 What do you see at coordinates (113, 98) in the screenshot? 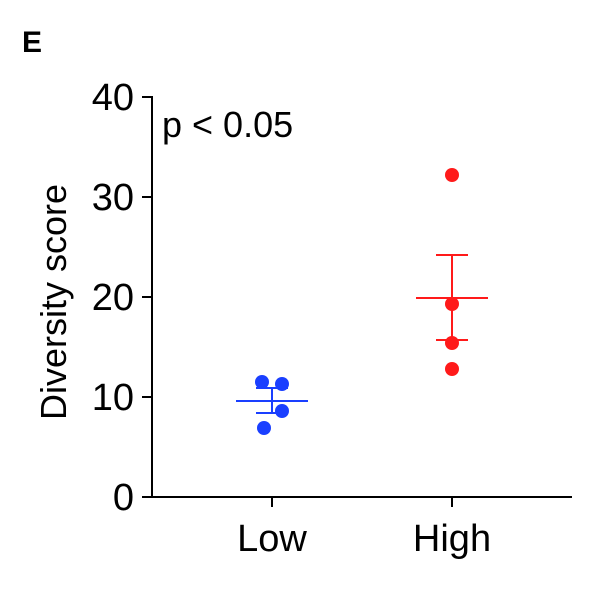
I see `y-tick-label: 40` at bounding box center [113, 98].